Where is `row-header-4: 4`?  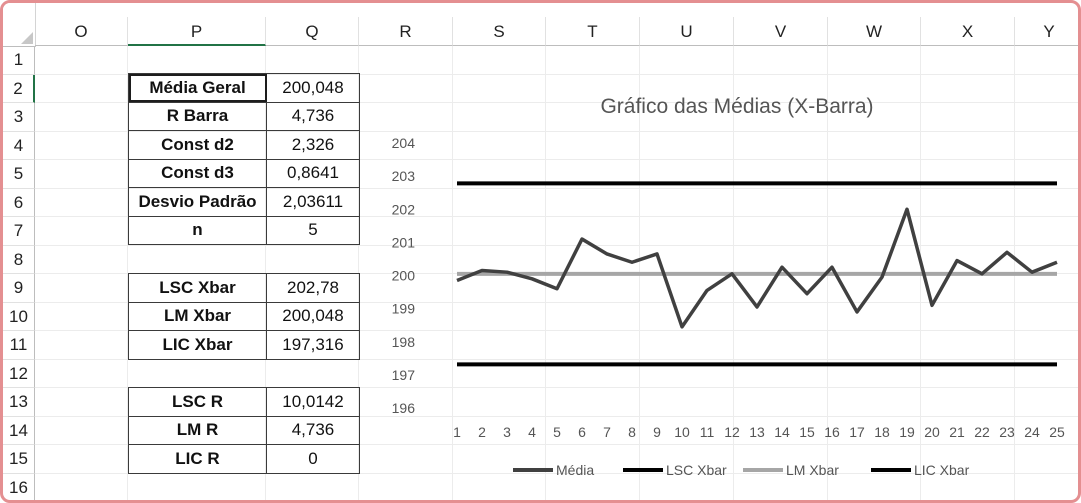
row-header-4: 4 is located at coordinates (19, 145).